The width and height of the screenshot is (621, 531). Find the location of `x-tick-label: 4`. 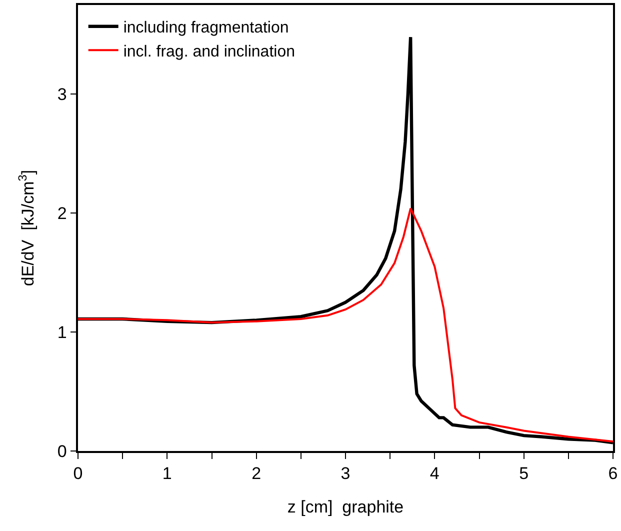

x-tick-label: 4 is located at coordinates (435, 474).